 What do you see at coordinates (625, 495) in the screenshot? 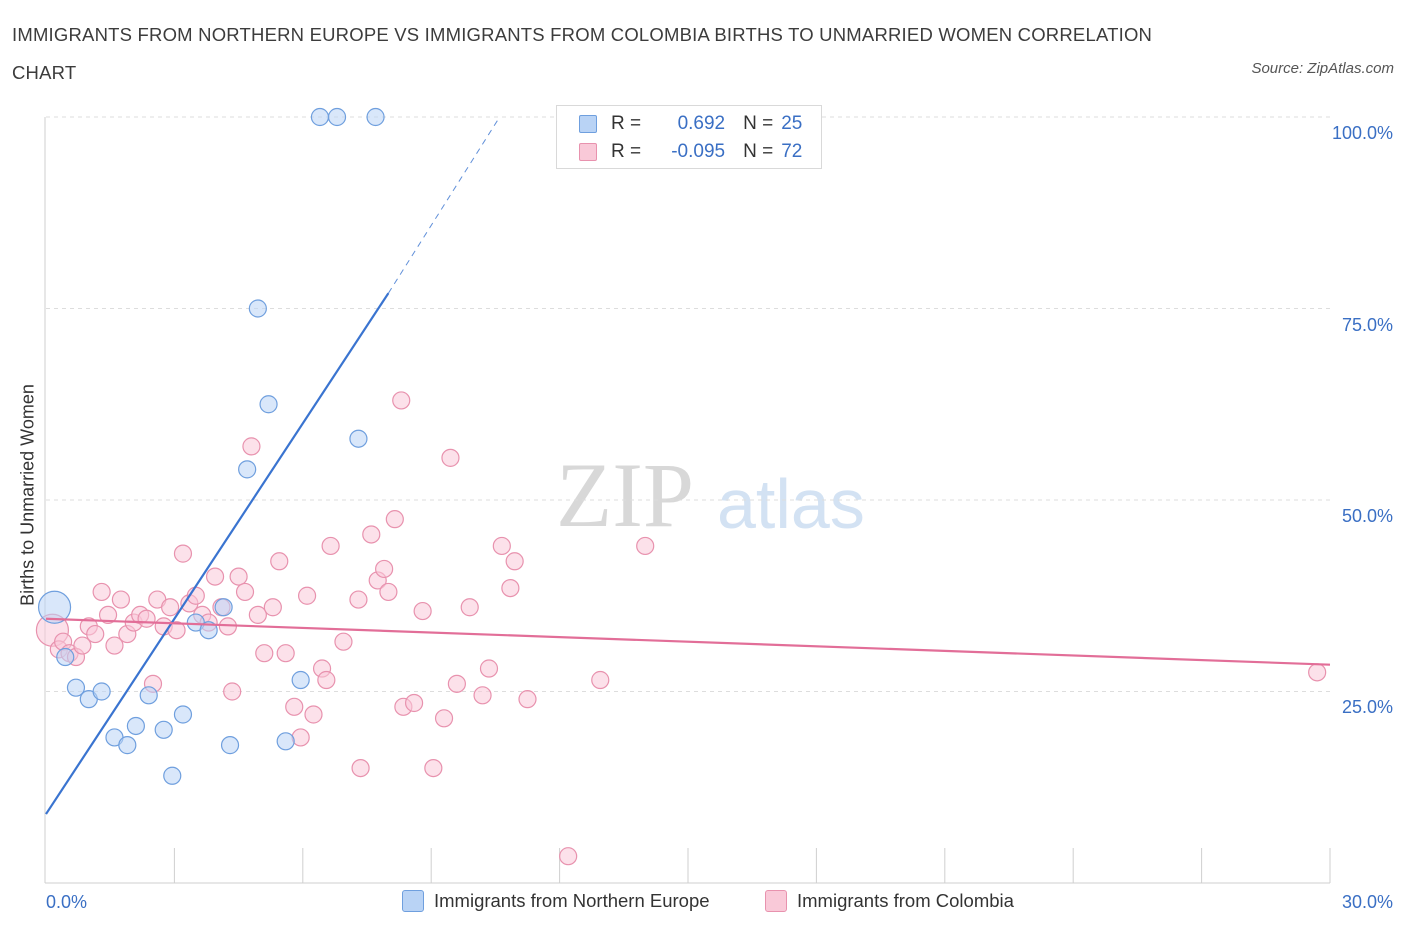
I see `watermark-zip: ZIP` at bounding box center [625, 495].